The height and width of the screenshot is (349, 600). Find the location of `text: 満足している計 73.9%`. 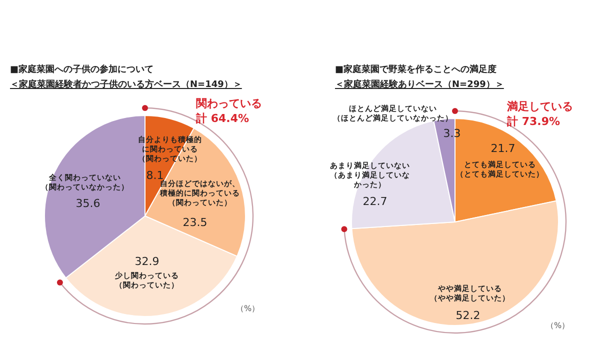

text: 満足している計 73.9% is located at coordinates (540, 114).